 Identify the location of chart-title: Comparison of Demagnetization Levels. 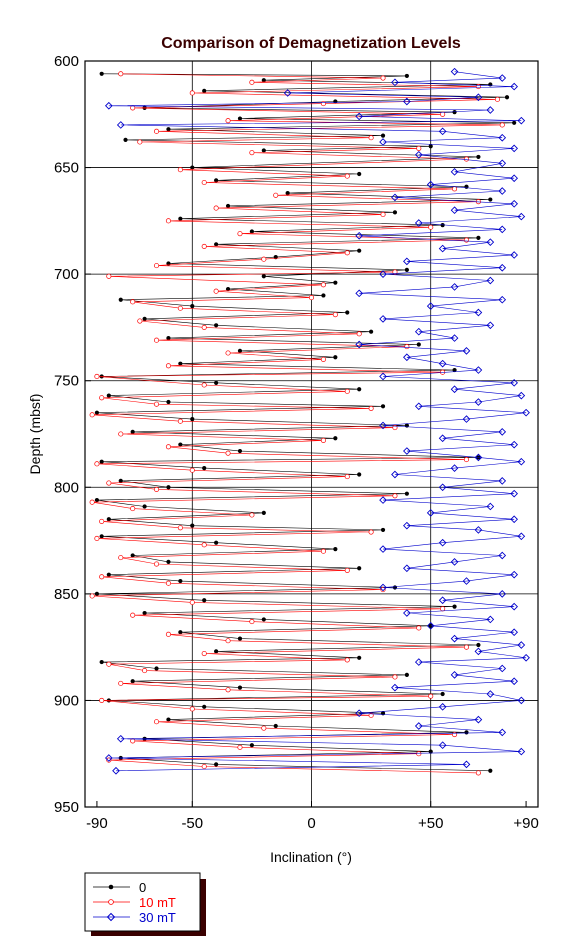
(311, 43).